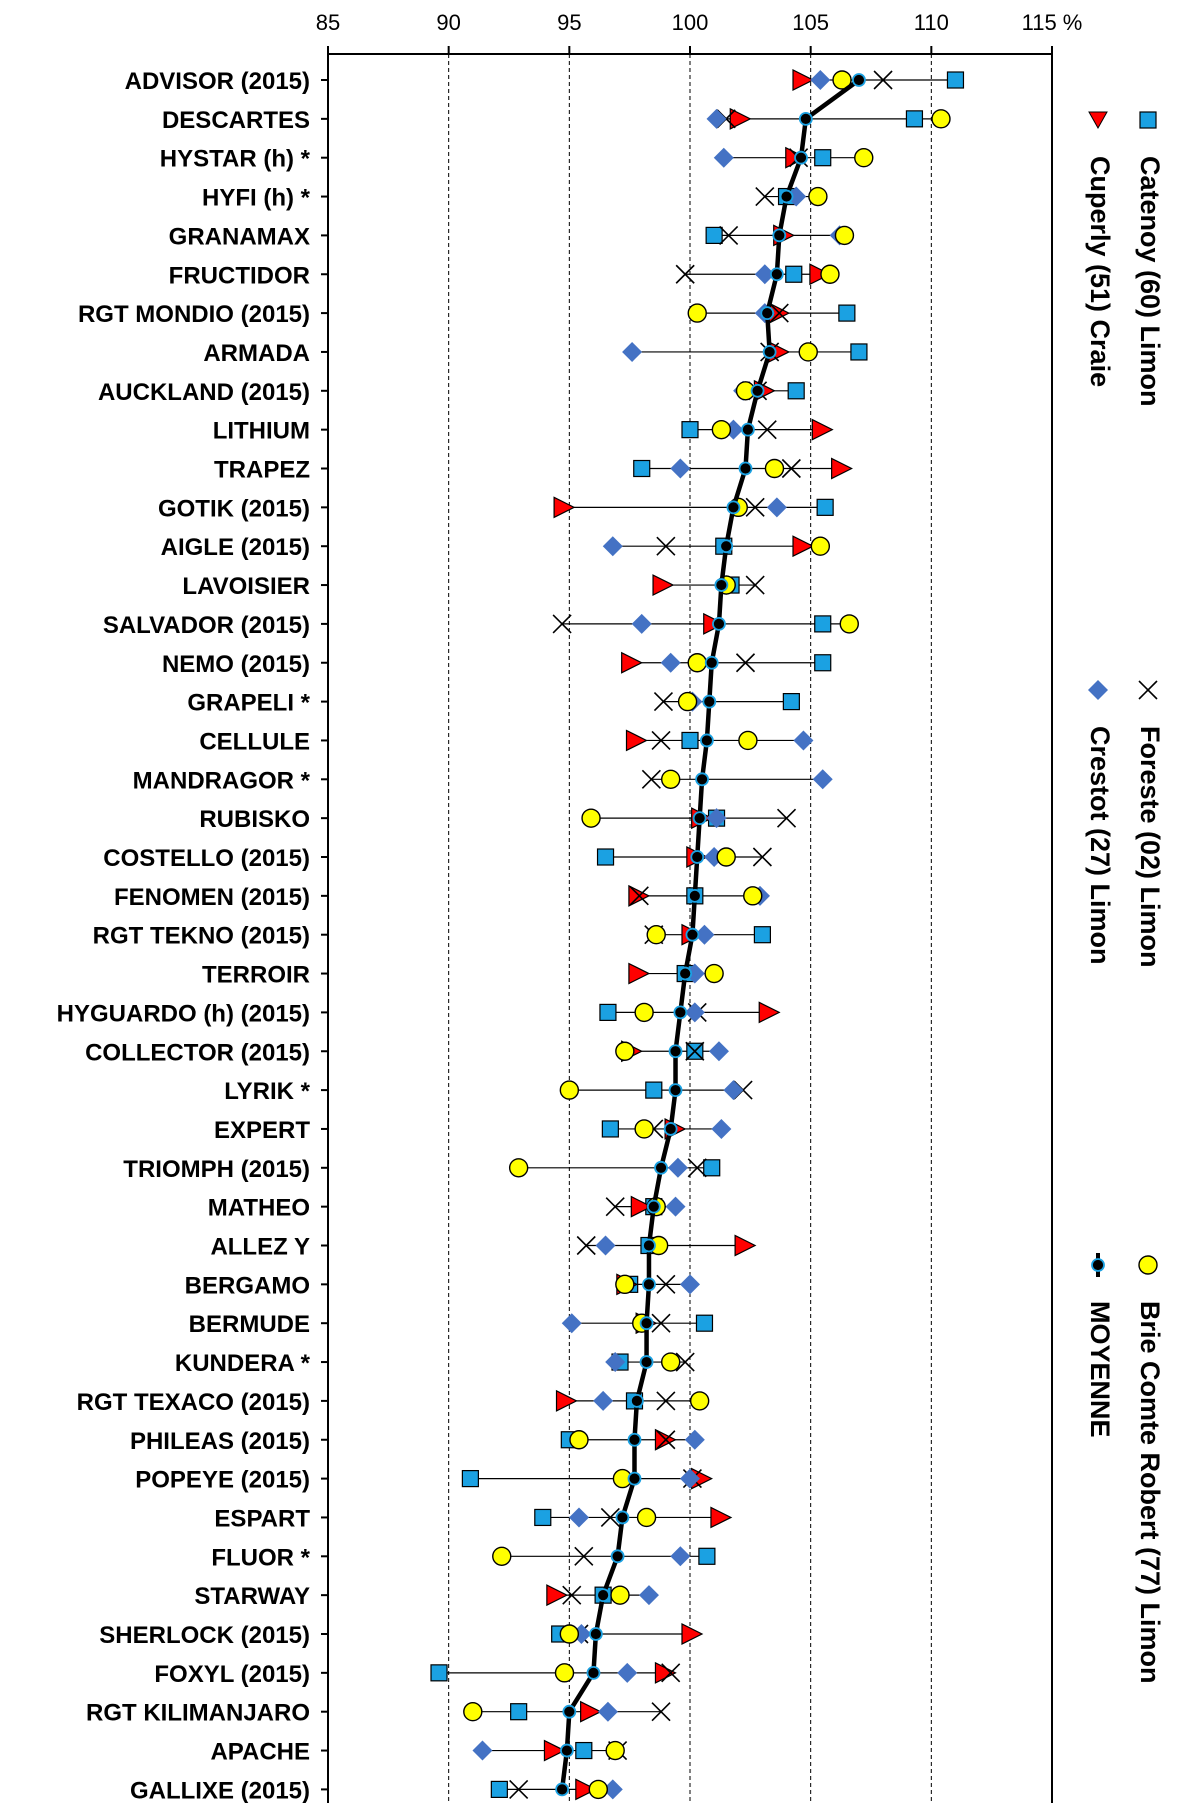 Image resolution: width=1177 pixels, height=1803 pixels. Describe the element at coordinates (216, 1169) in the screenshot. I see `category-label: TRIOMPH (2015)` at that location.